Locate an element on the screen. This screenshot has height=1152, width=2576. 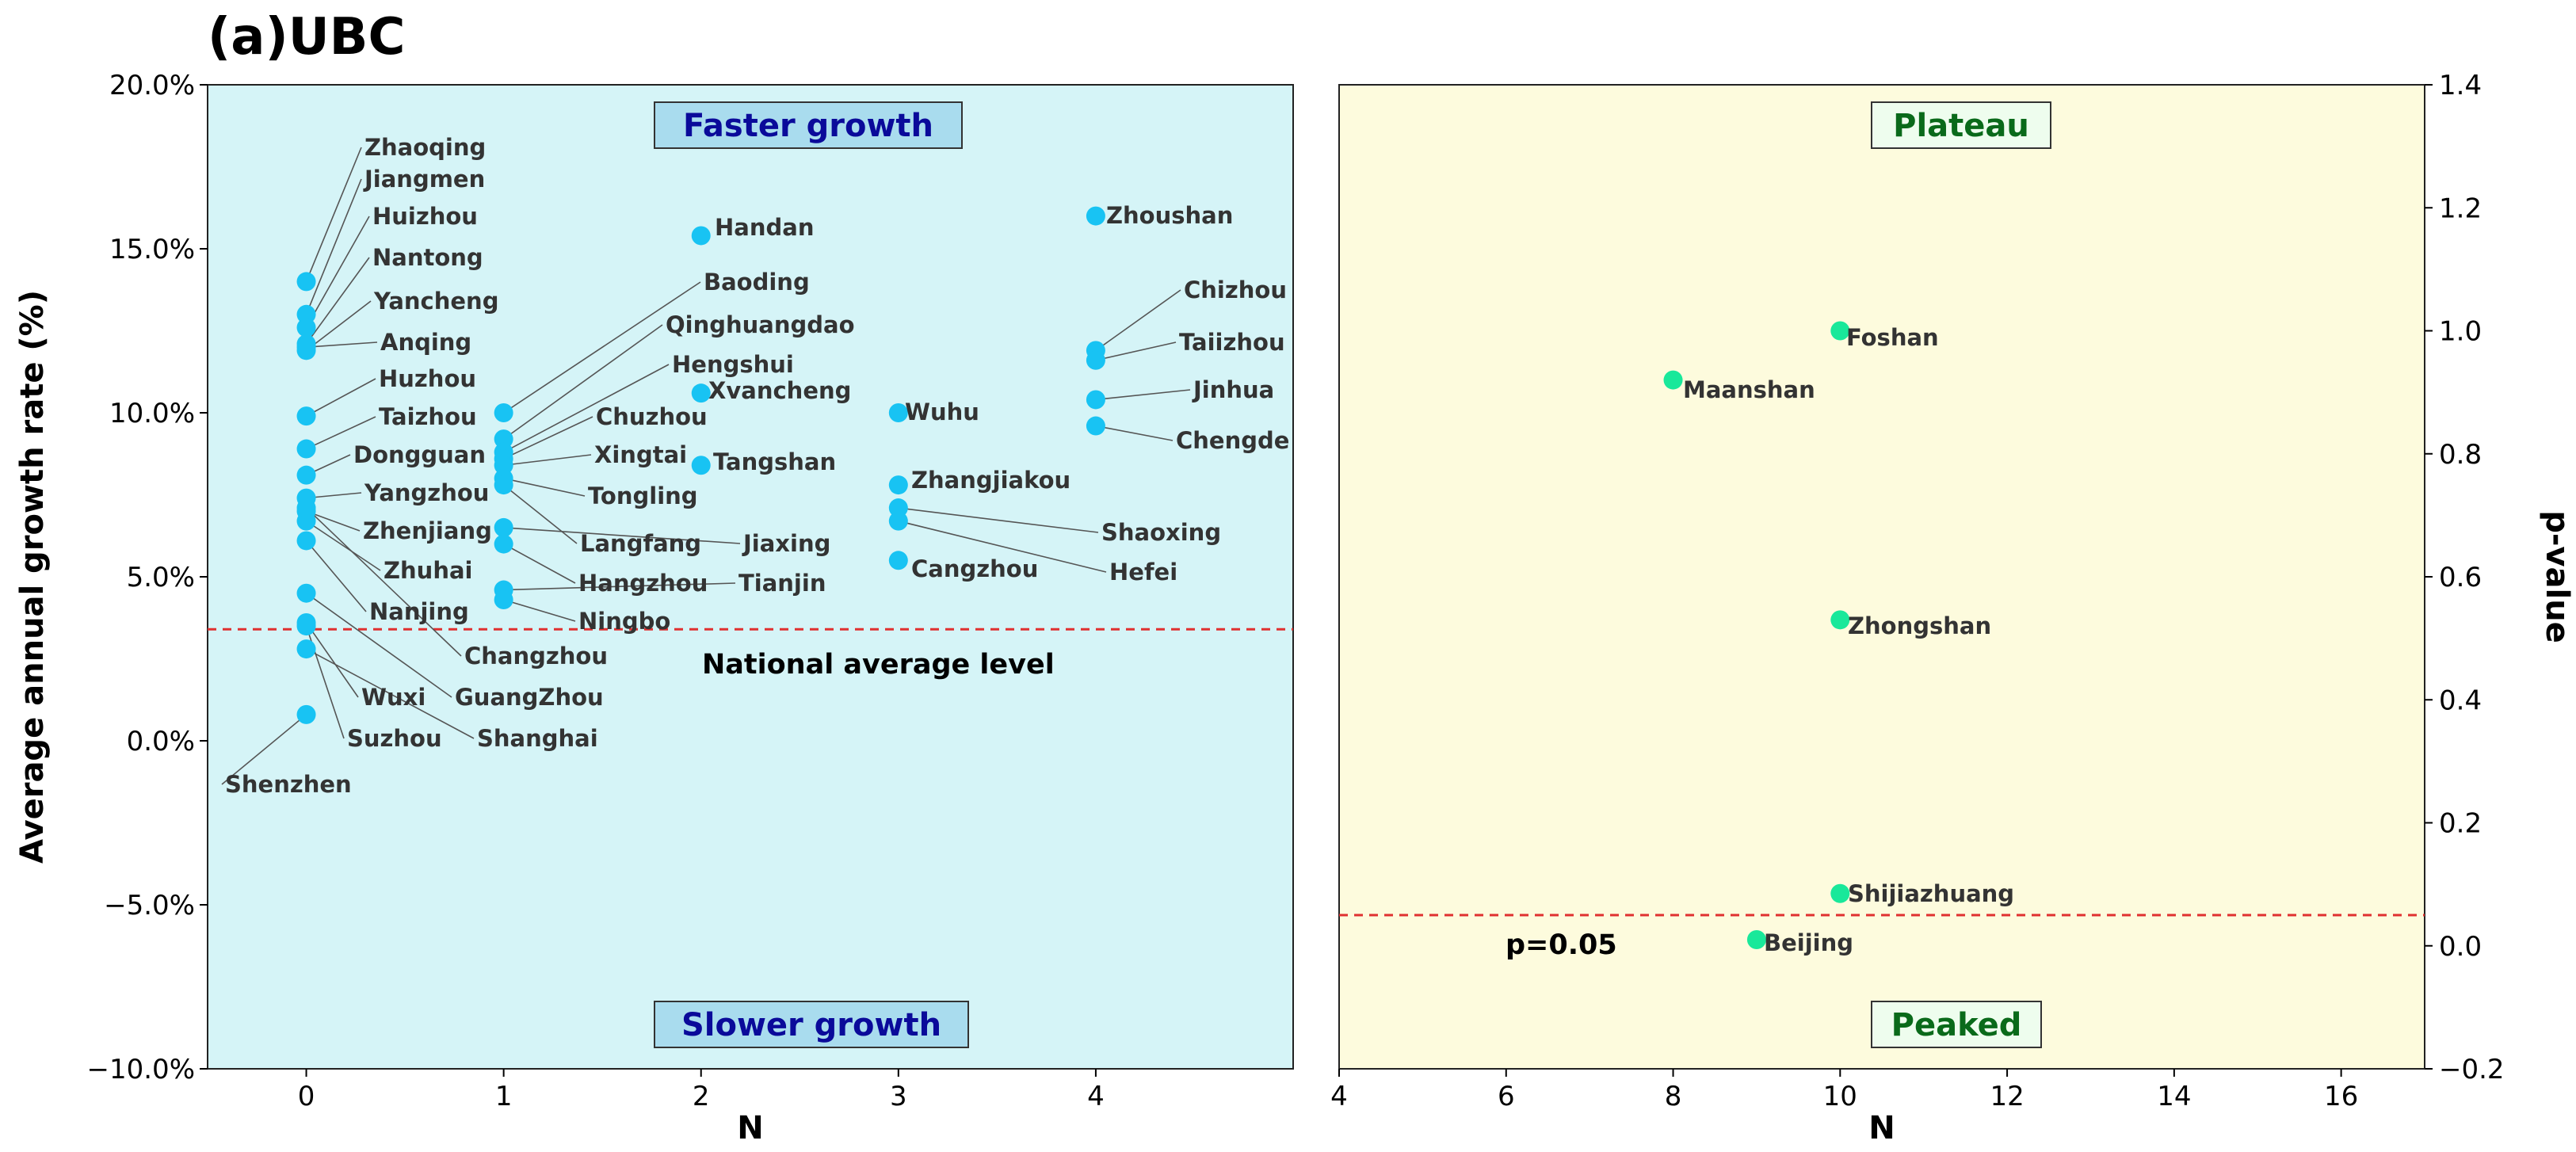
right-y-tick-label: 0.8 is located at coordinates (2460, 455).